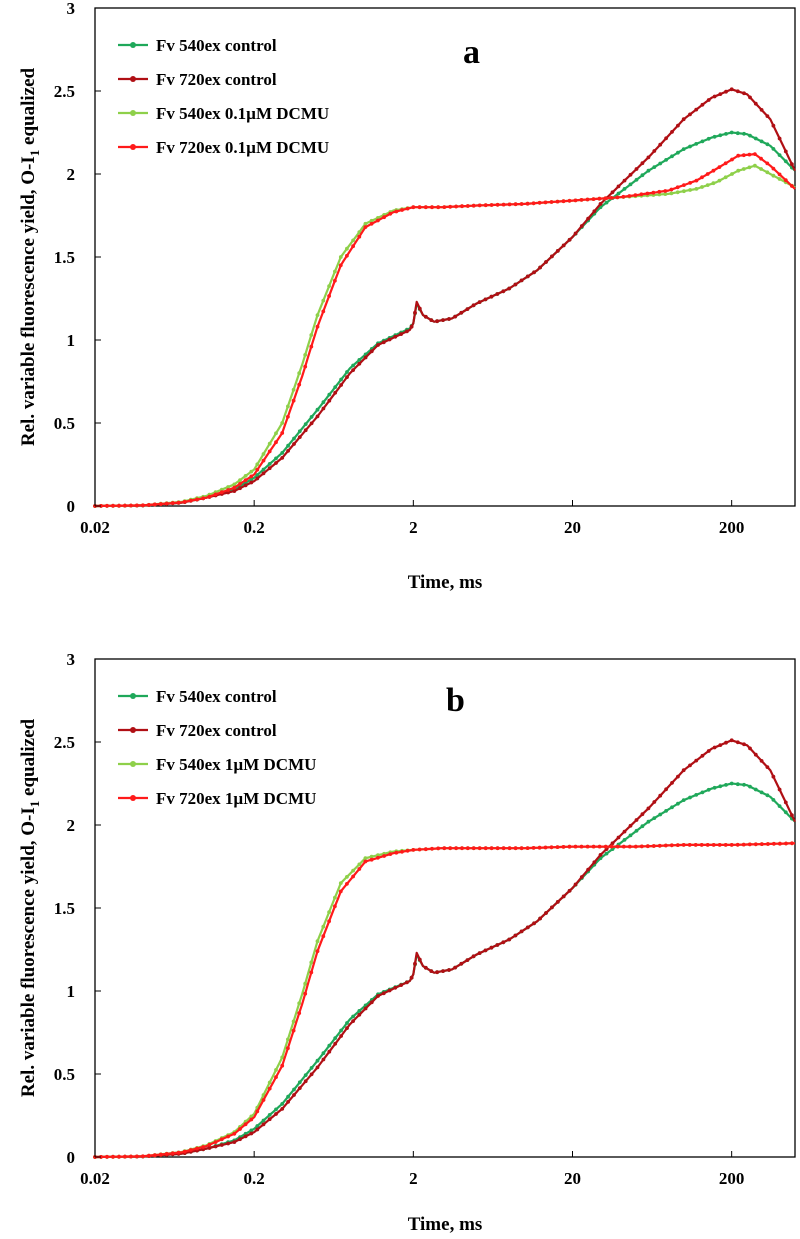 The width and height of the screenshot is (800, 1239). I want to click on legend-label: Fv 720ex control, so click(216, 79).